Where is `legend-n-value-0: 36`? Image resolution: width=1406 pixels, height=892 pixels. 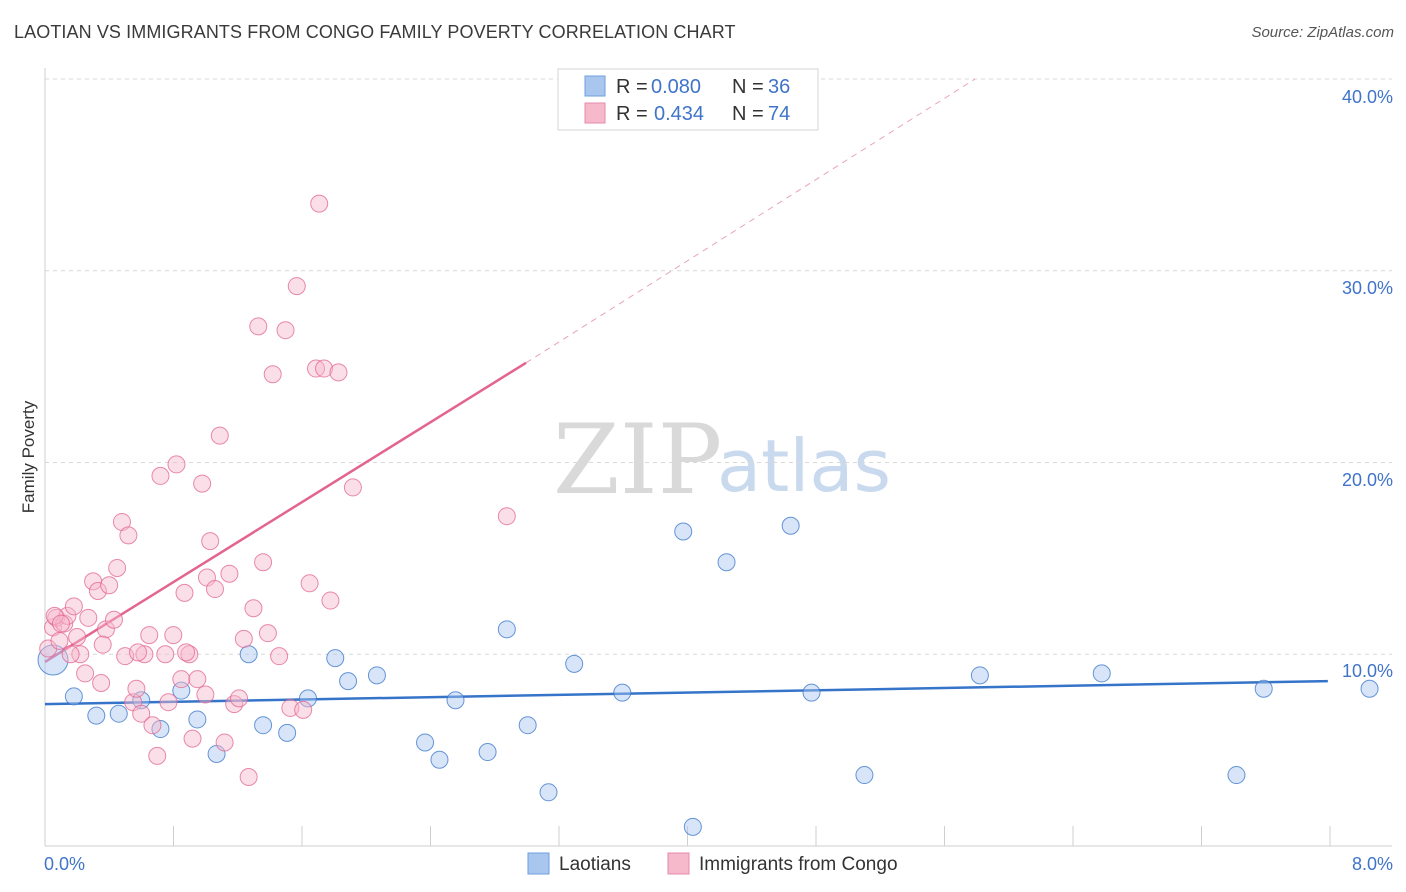 legend-n-value-0: 36 is located at coordinates (779, 87).